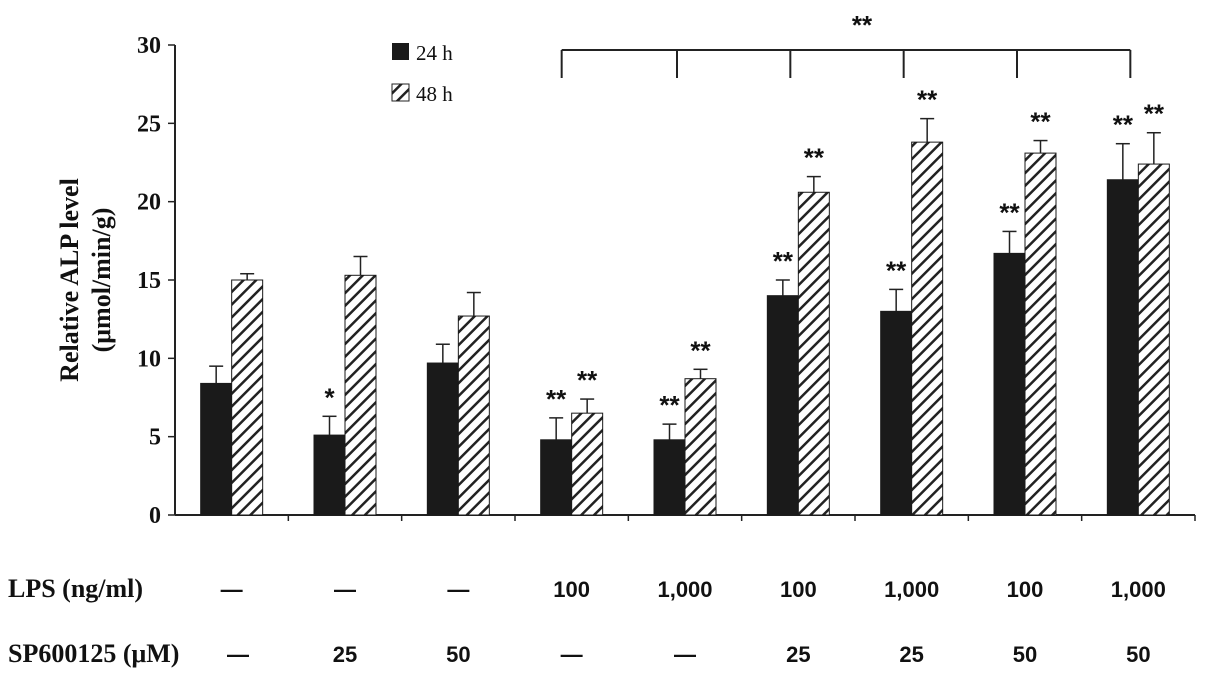 Image resolution: width=1205 pixels, height=686 pixels. Describe the element at coordinates (400, 51) in the screenshot. I see `legend-swatch-24h` at that location.